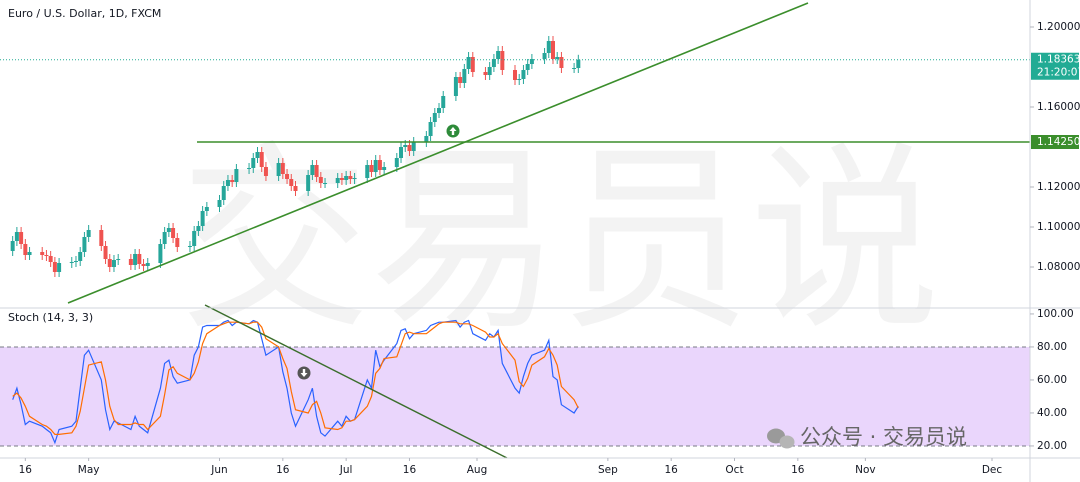  Describe the element at coordinates (608, 470) in the screenshot. I see `x-tick-label: Sep` at that location.